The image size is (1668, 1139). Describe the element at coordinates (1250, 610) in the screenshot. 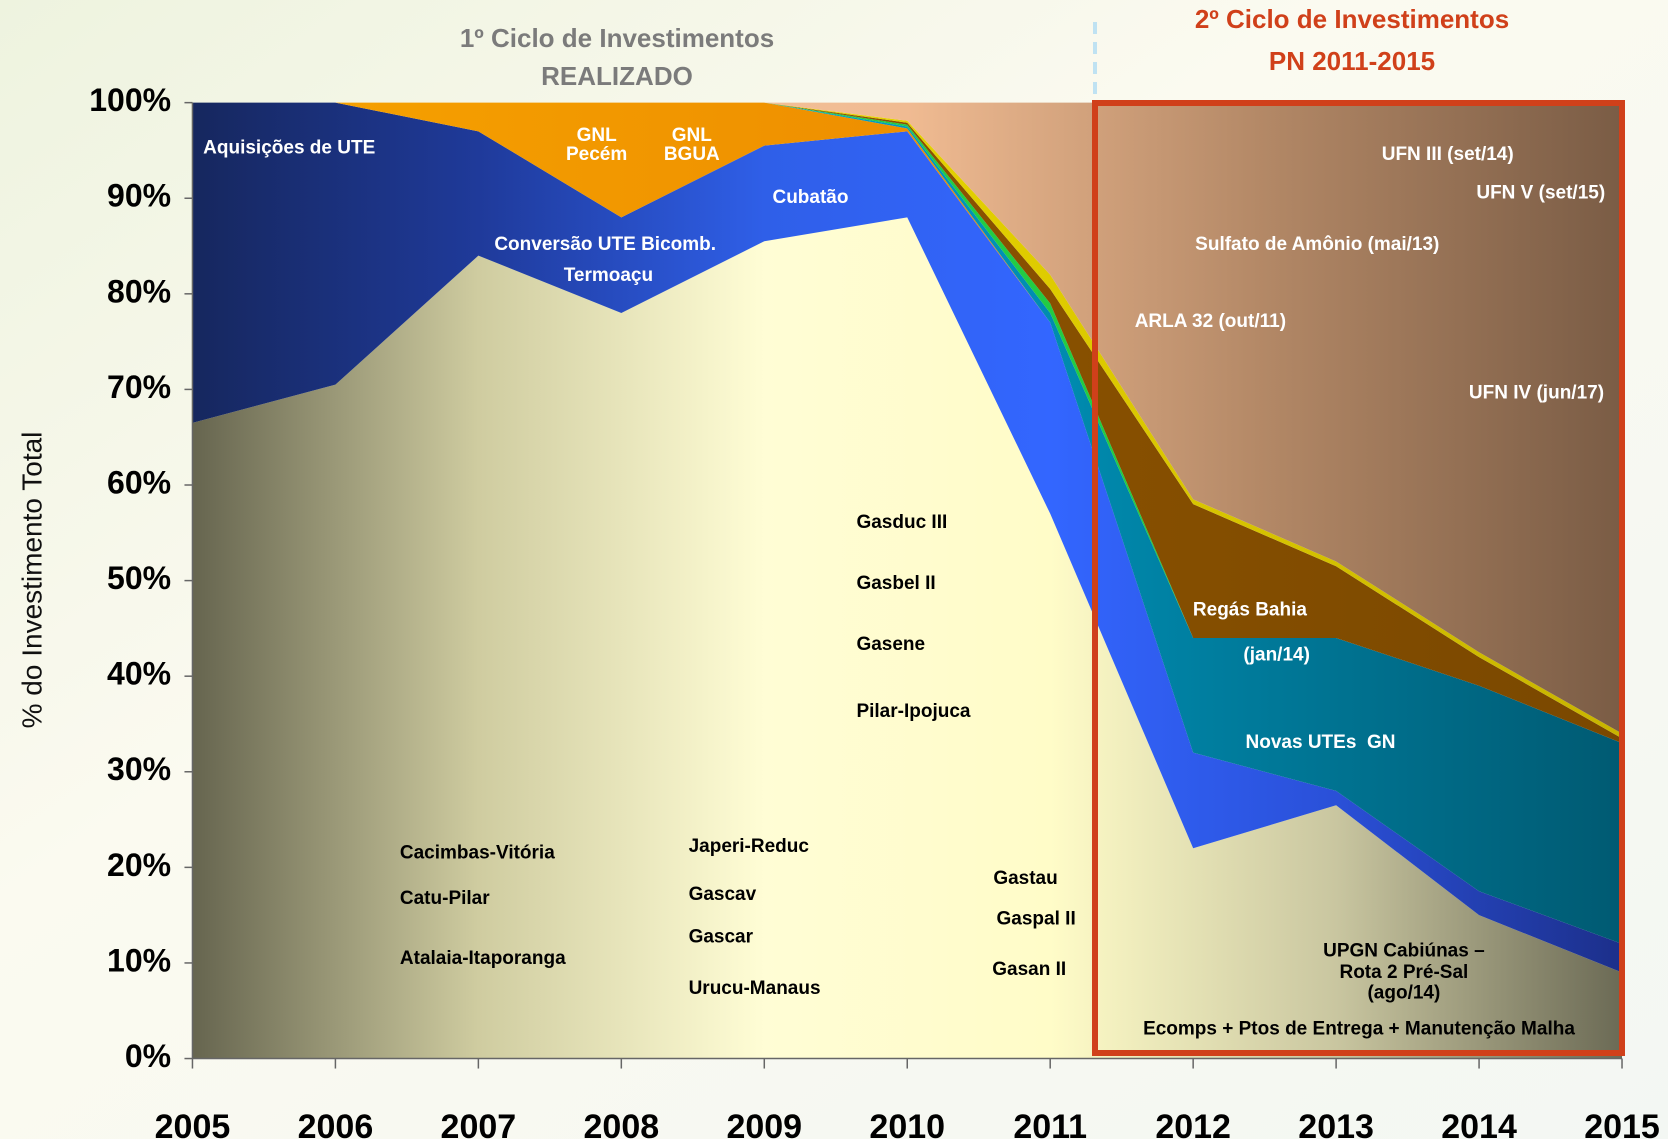

I see `annotation: Regás Bahia` at that location.